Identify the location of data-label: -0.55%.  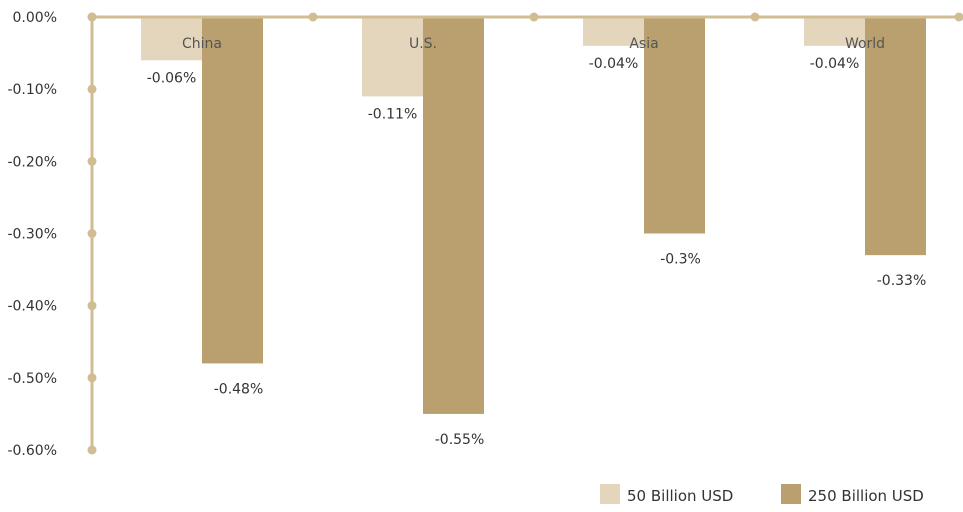
(460, 440).